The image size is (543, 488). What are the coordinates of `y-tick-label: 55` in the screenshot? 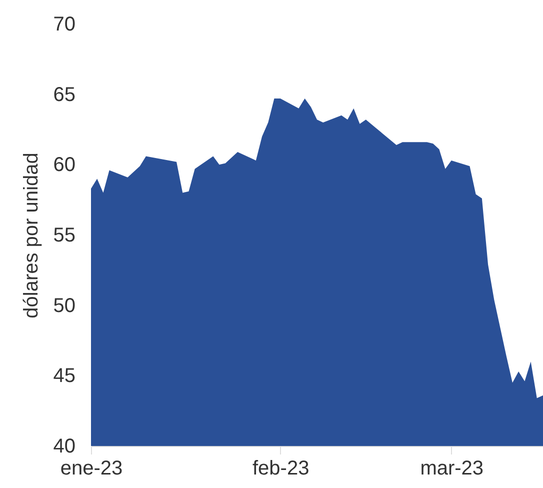 It's located at (64, 235).